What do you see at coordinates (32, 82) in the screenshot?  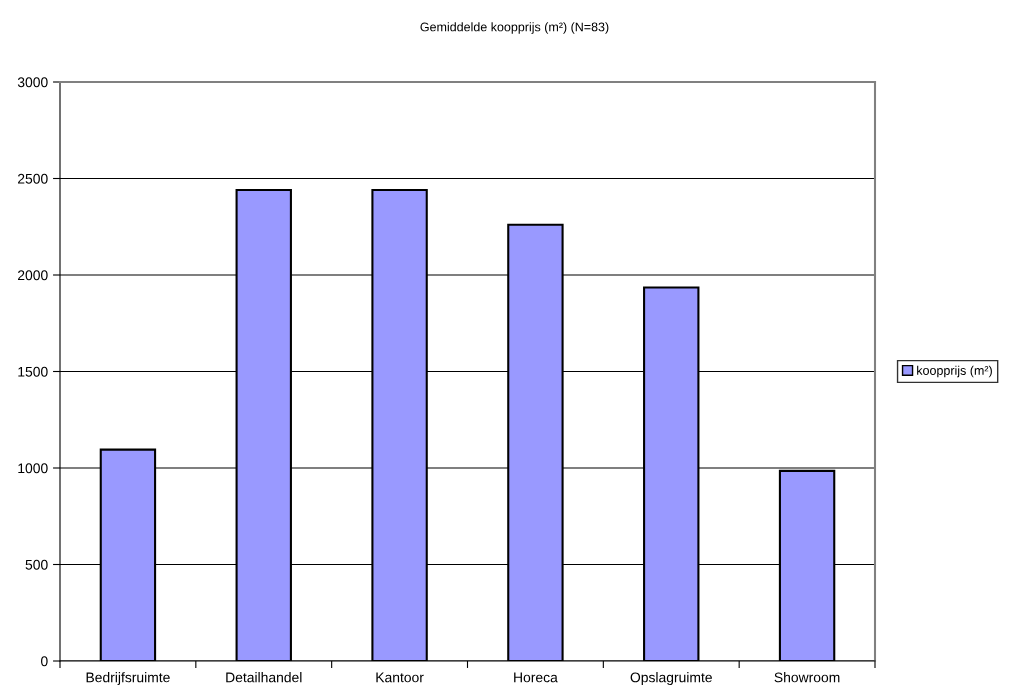 I see `y-tick-label: 3000` at bounding box center [32, 82].